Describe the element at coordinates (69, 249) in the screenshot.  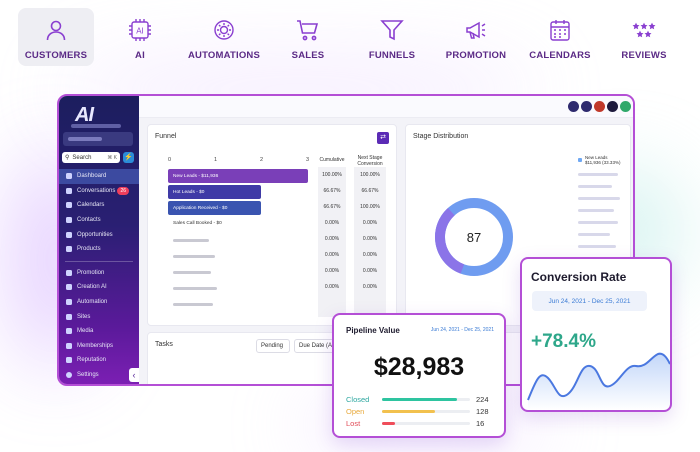
I see `dollar-icon` at that location.